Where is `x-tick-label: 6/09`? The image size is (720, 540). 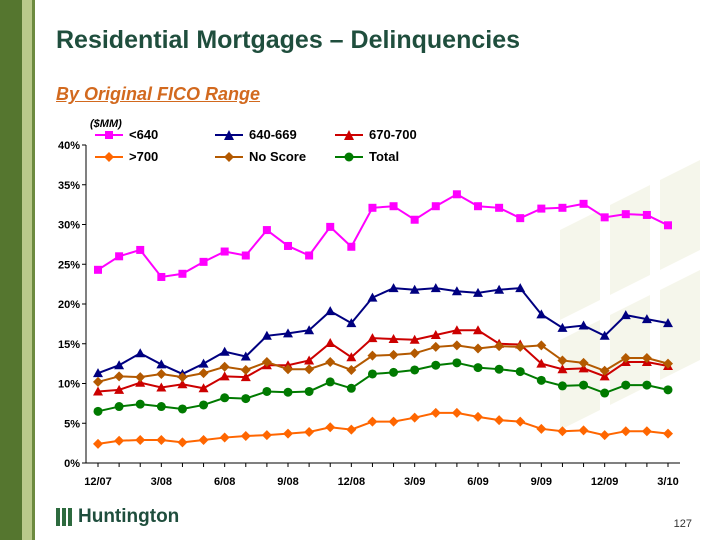
x-tick-label: 6/09 is located at coordinates (477, 482).